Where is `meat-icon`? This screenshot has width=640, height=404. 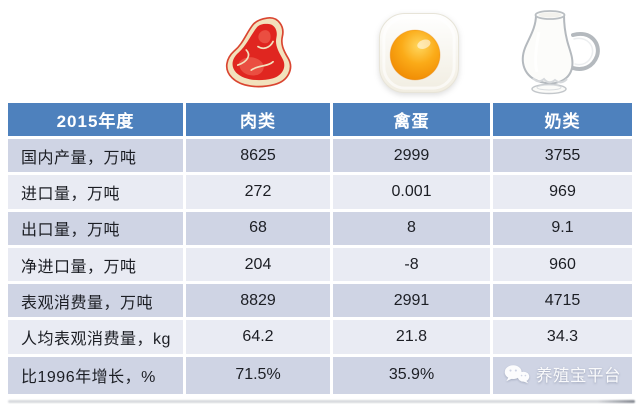
meat-icon is located at coordinates (263, 55).